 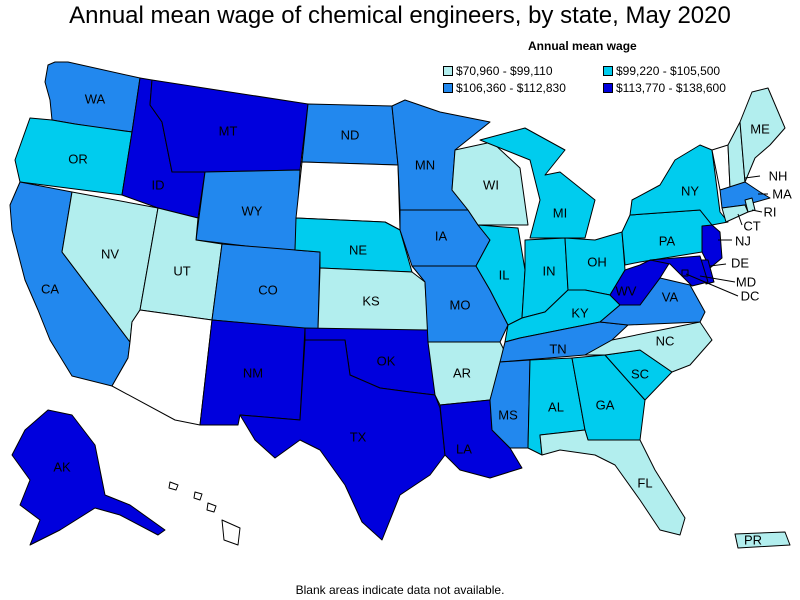 I want to click on label-ny: NY, so click(x=690, y=190).